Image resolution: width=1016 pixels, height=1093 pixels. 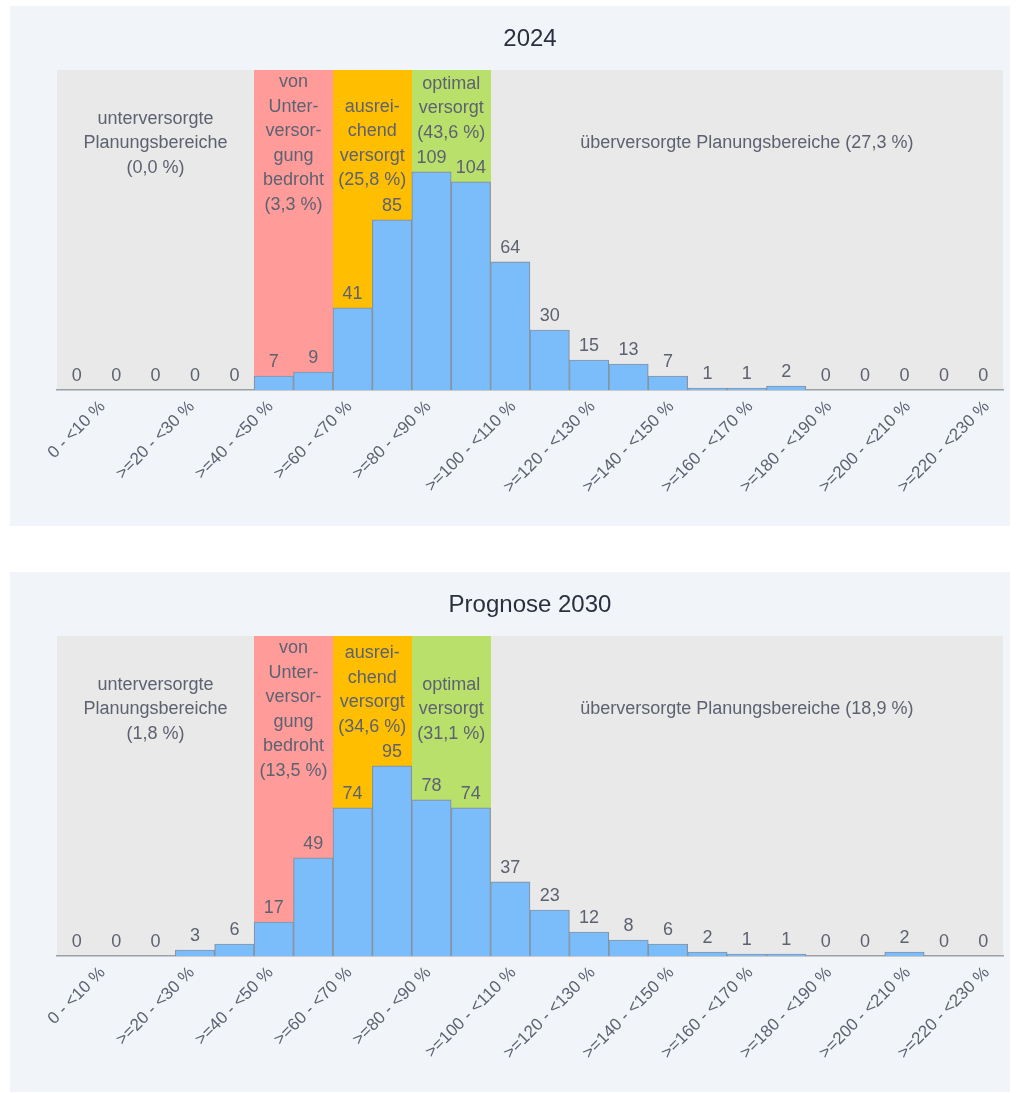 I want to click on data-label: 109, so click(x=431, y=156).